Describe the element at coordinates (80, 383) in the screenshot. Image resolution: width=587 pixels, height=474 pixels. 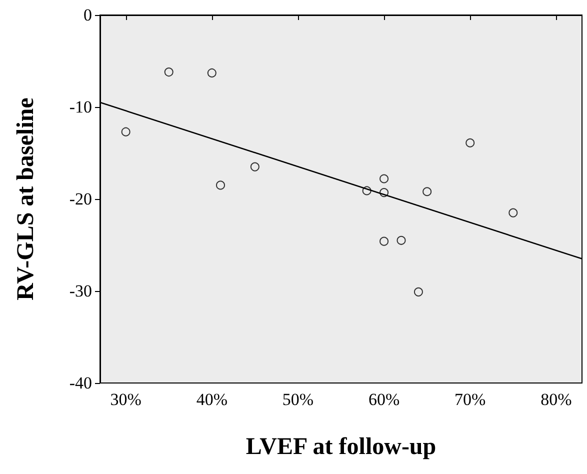
I see `y-tick-label: -40` at that location.